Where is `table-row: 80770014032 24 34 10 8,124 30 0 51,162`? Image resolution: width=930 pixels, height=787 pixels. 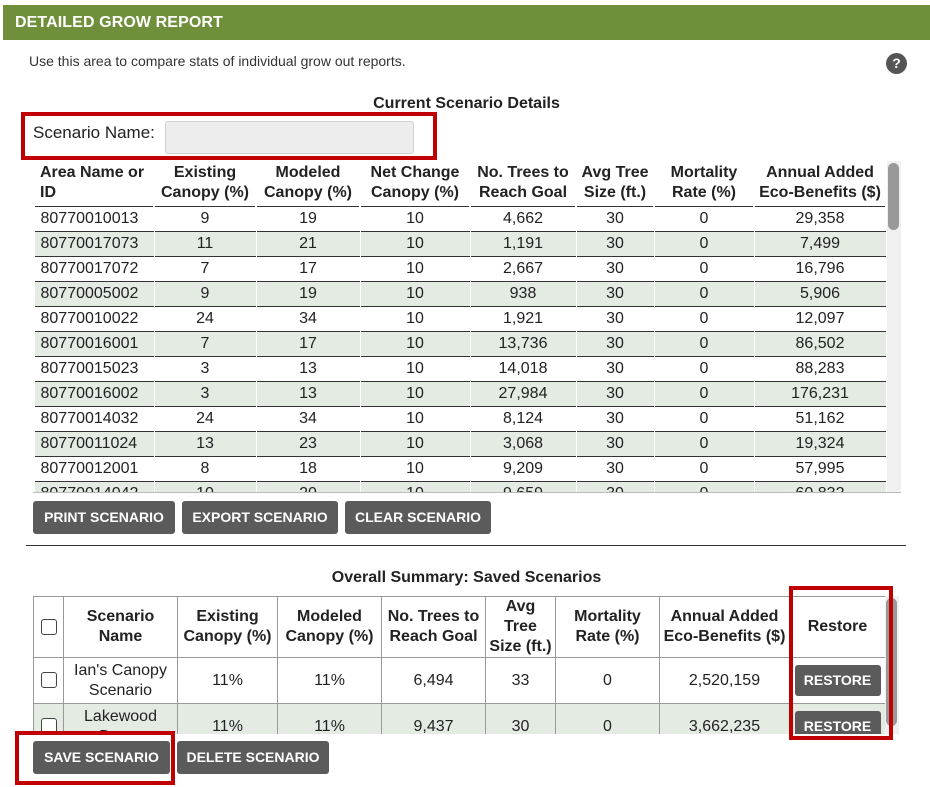
table-row: 80770014032 24 34 10 8,124 30 0 51,162 is located at coordinates (460, 418).